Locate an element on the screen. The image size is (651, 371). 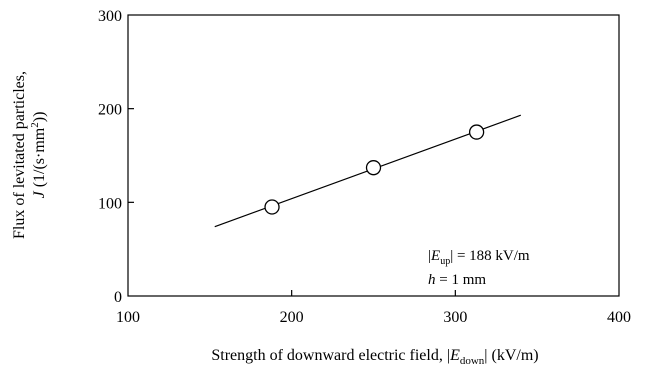
y-tick-label: 200 is located at coordinates (110, 110).